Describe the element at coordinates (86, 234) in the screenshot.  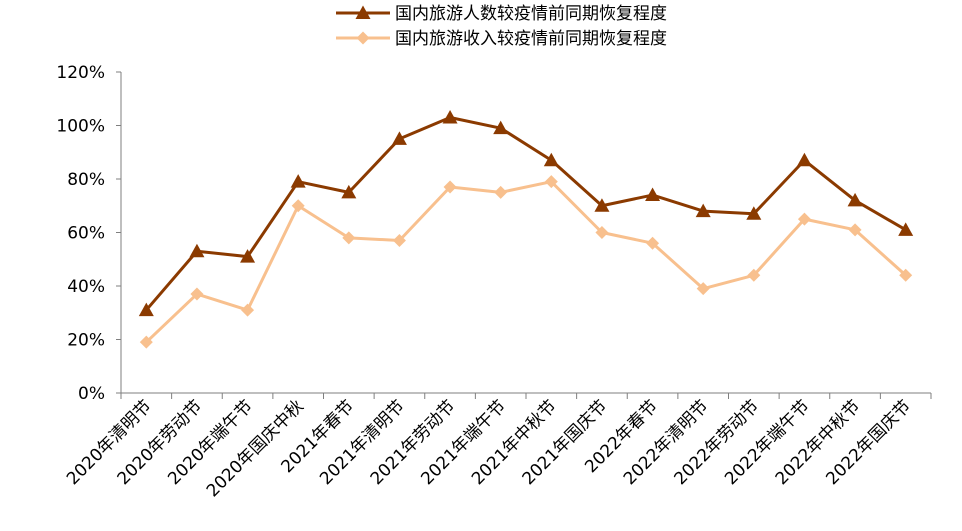
I see `y-tick-label: 60%` at that location.